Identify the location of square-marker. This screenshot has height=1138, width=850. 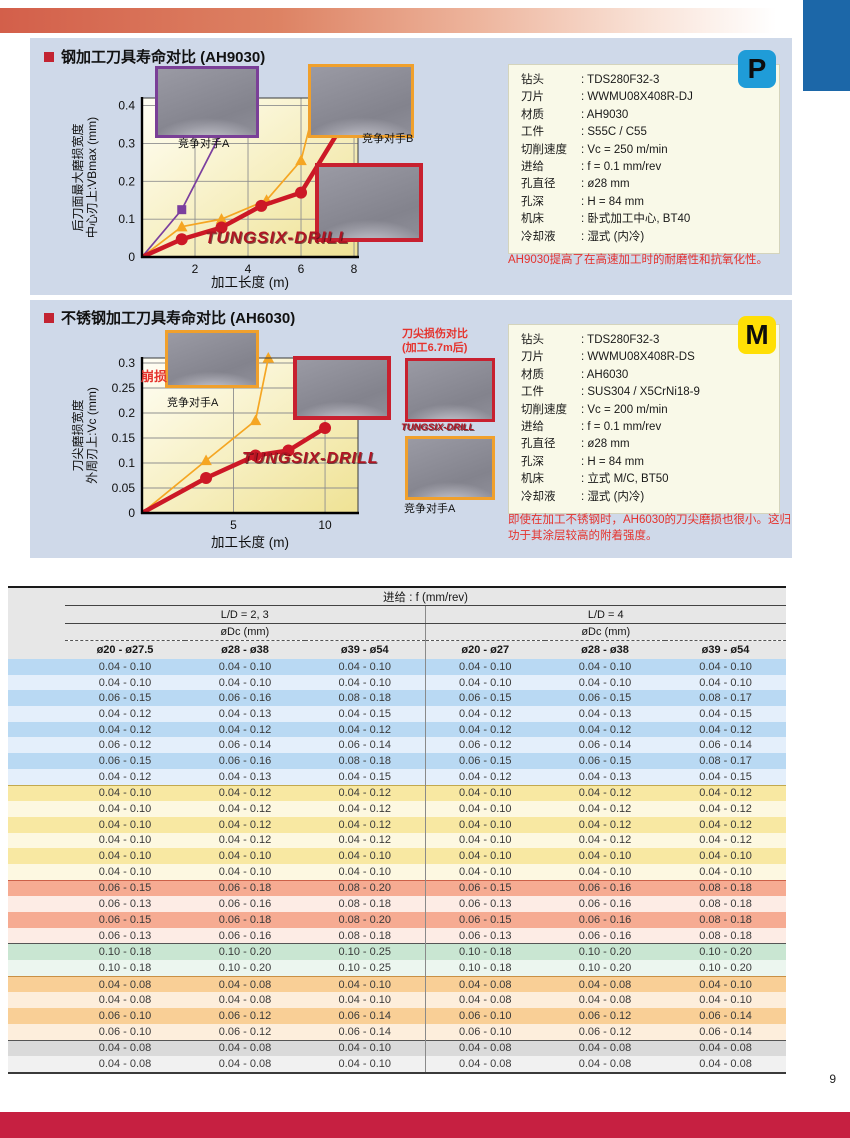
(182, 210).